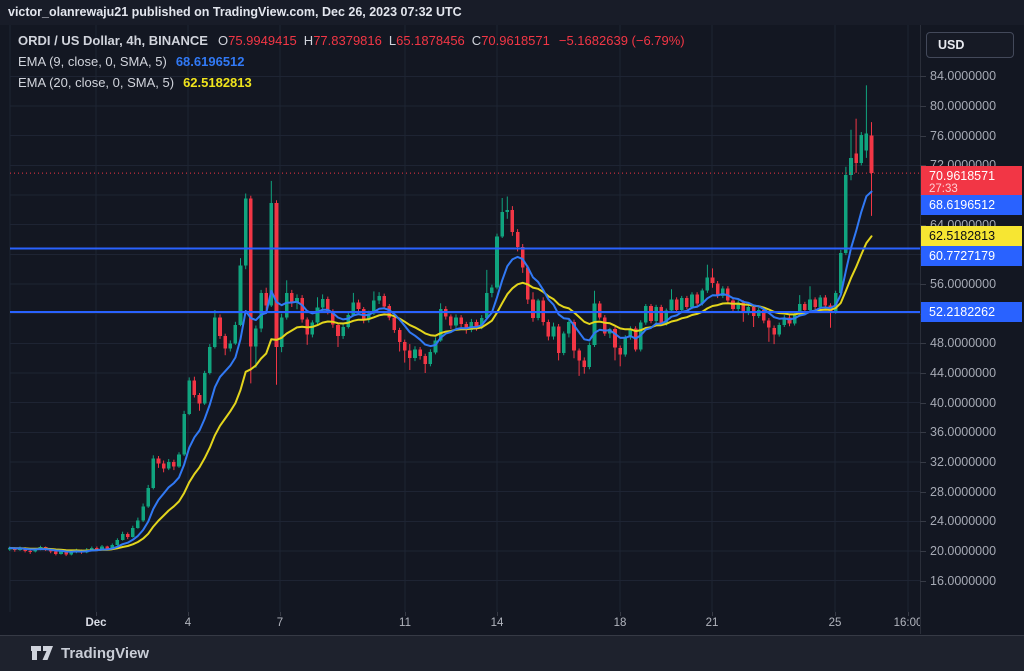  Describe the element at coordinates (89, 653) in the screenshot. I see `tradingview-logo: TradingView` at that location.